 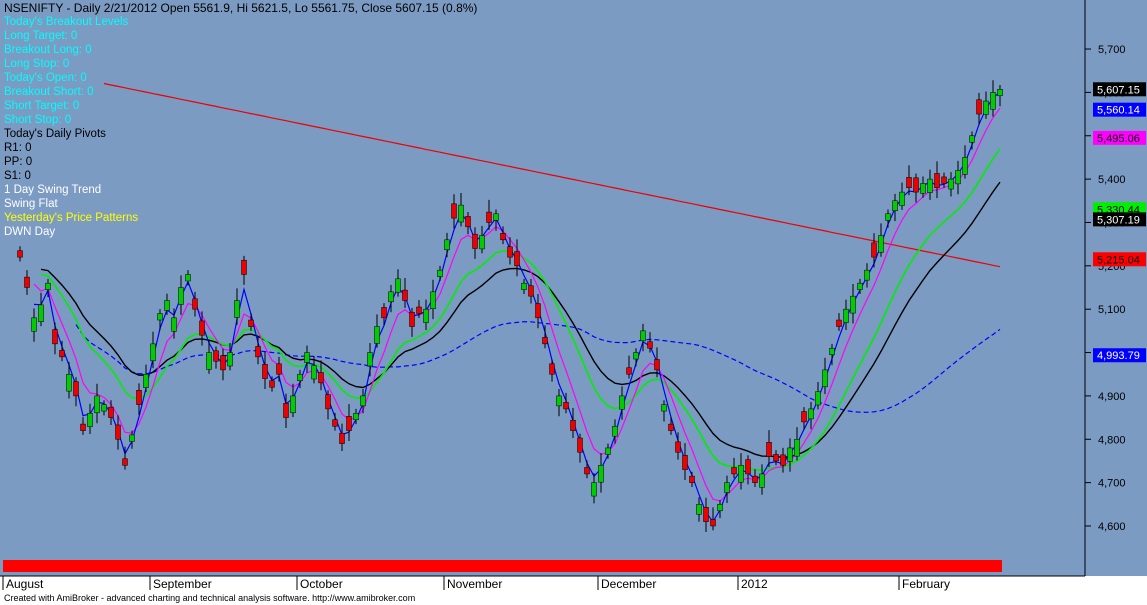 I want to click on price-label: 5,607.15, so click(x=1118, y=90).